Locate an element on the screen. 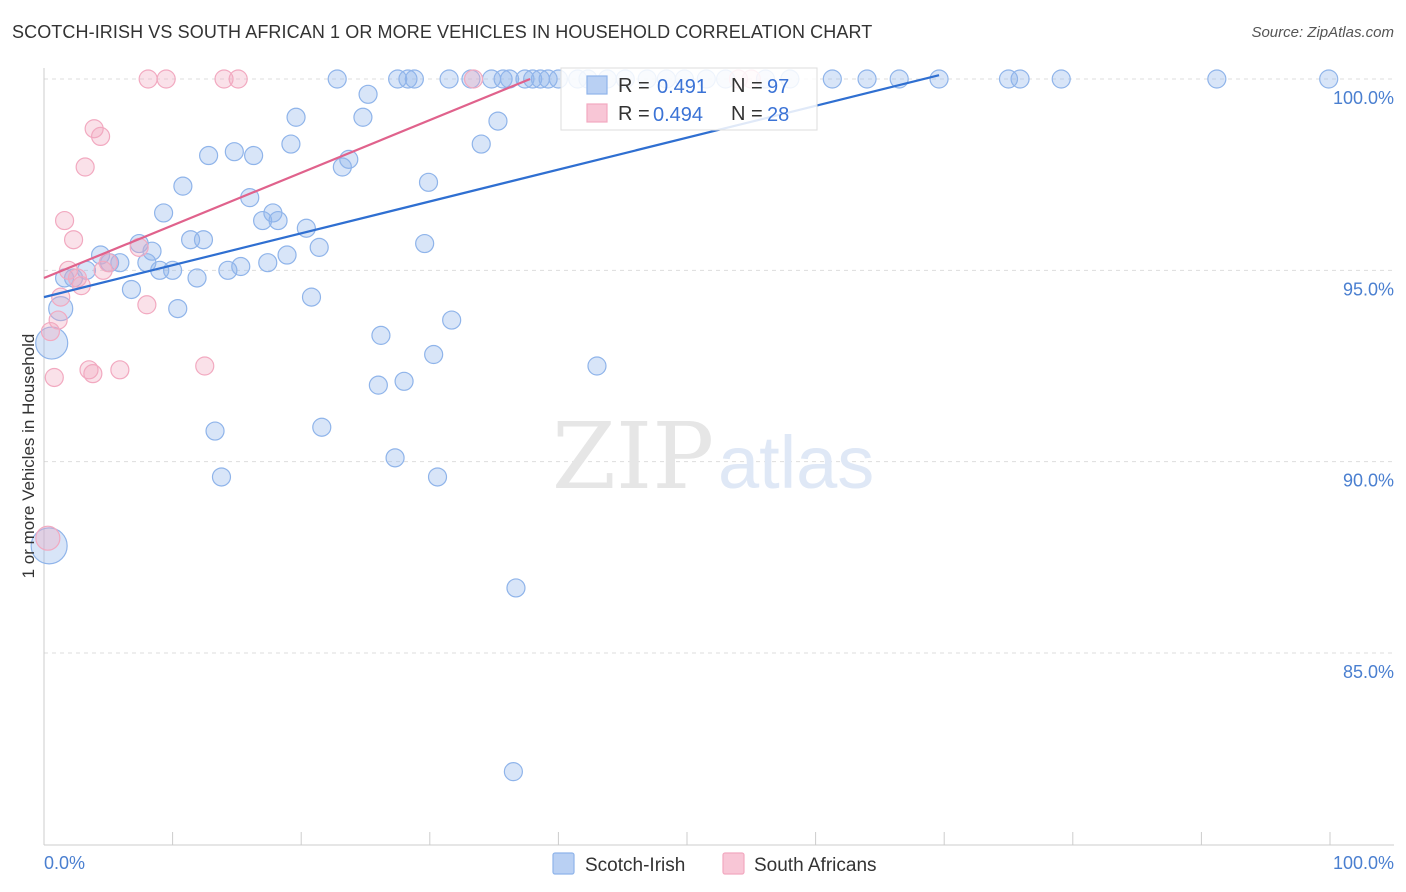 This screenshot has width=1406, height=892. y-axis-label: 1 or more Vehicles in Household is located at coordinates (28, 456).